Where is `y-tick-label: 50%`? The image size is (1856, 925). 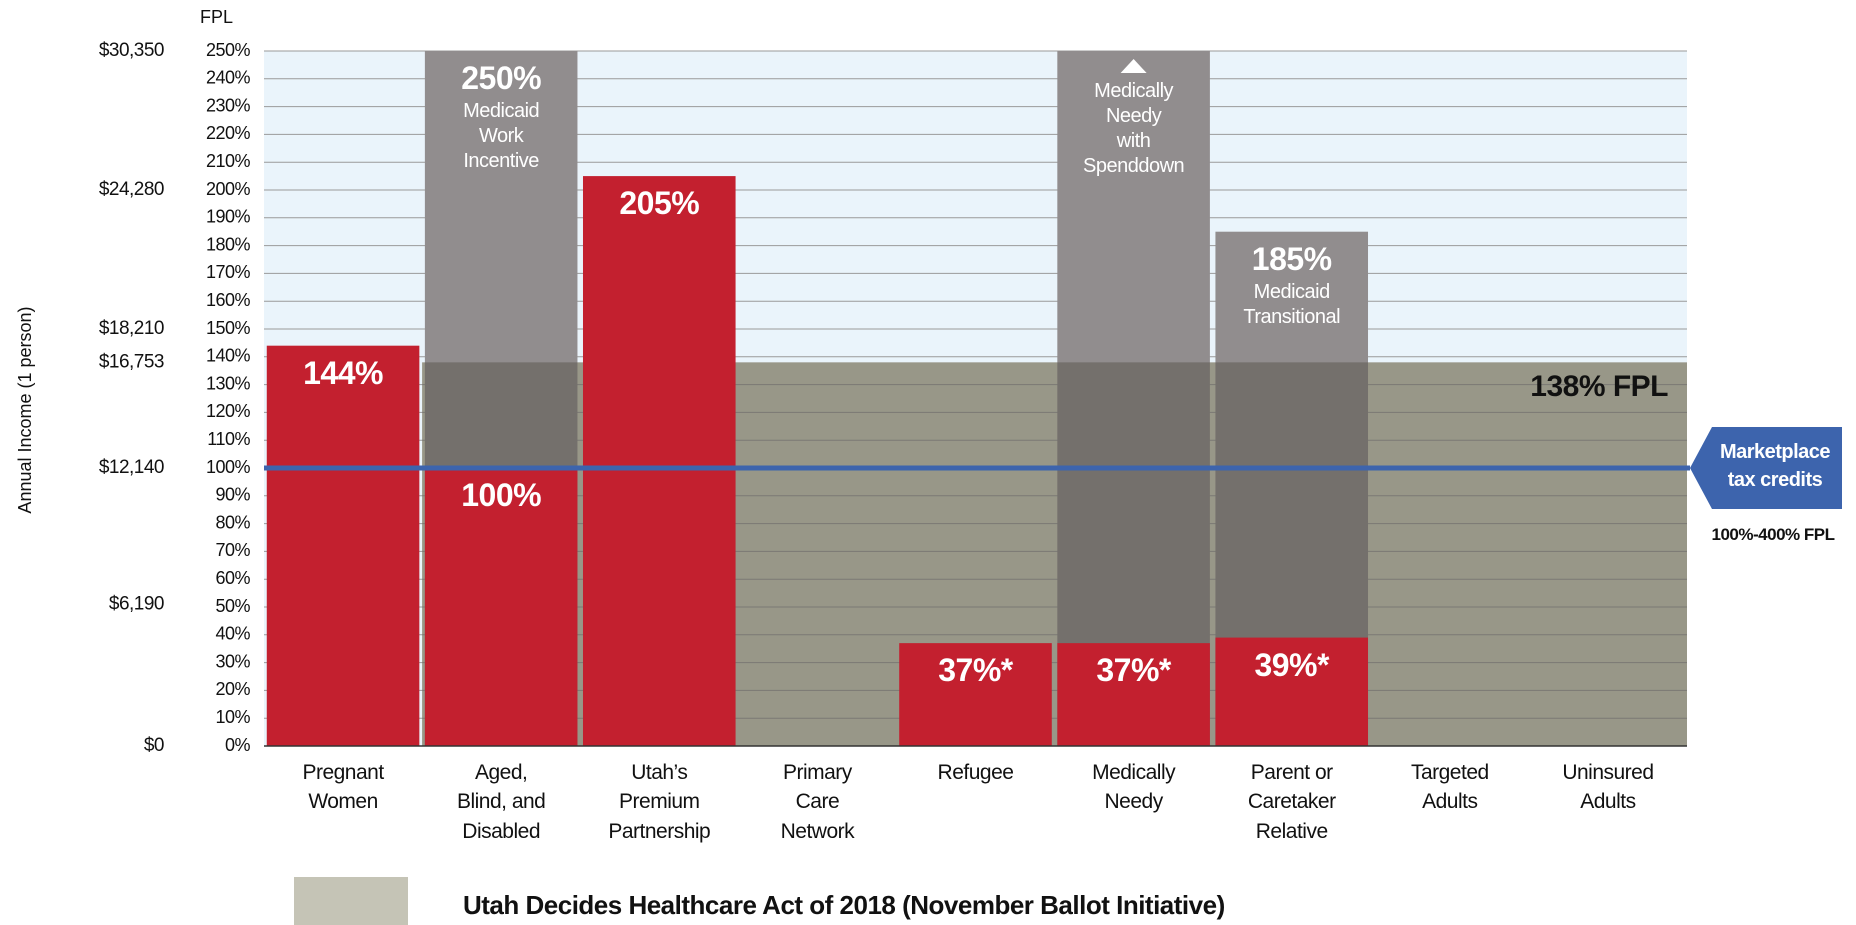
y-tick-label: 50% is located at coordinates (232, 606).